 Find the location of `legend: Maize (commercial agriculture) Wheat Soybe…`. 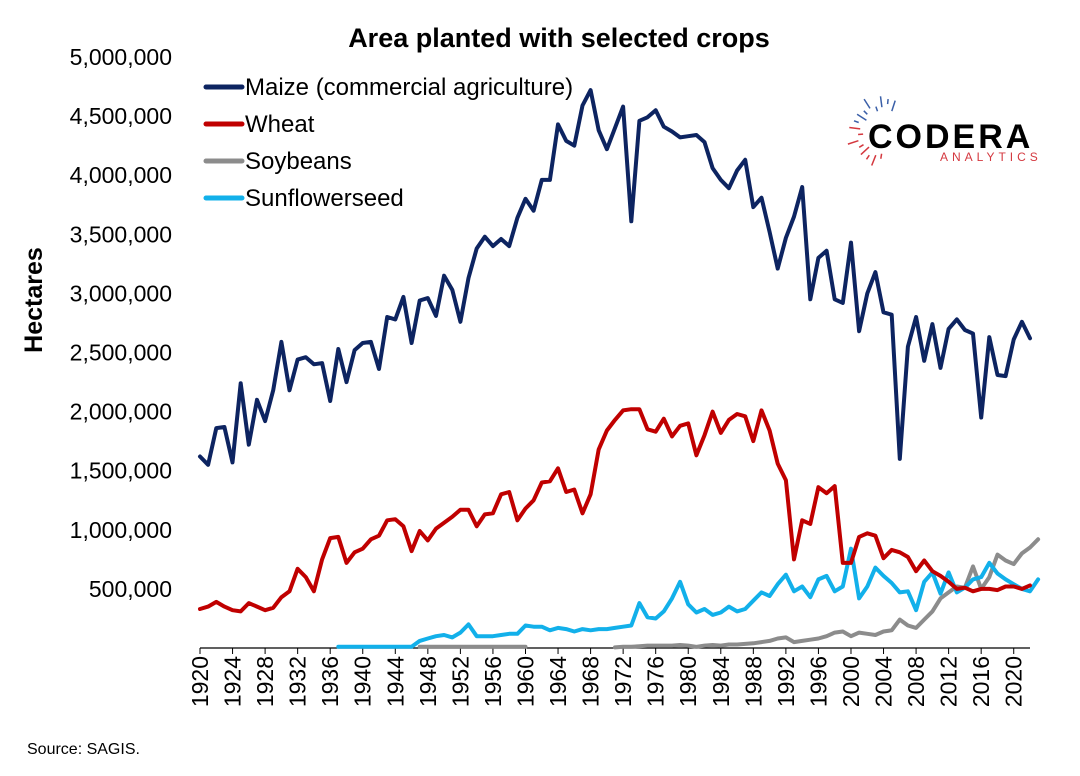

legend: Maize (commercial agriculture) Wheat Soybe… is located at coordinates (388, 143).